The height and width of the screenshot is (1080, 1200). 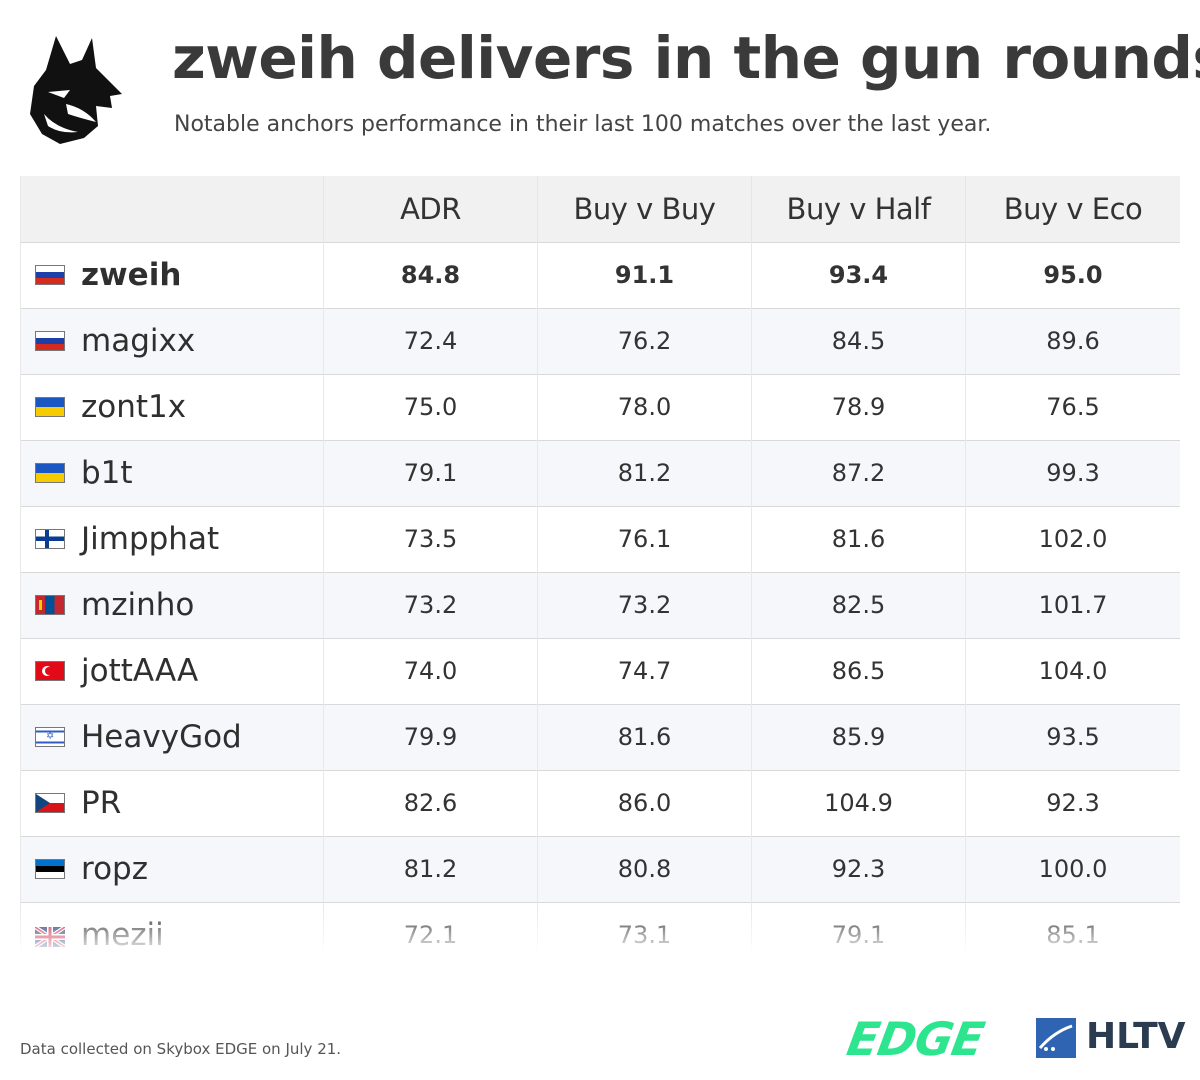 I want to click on flag-il-icon, so click(x=50, y=737).